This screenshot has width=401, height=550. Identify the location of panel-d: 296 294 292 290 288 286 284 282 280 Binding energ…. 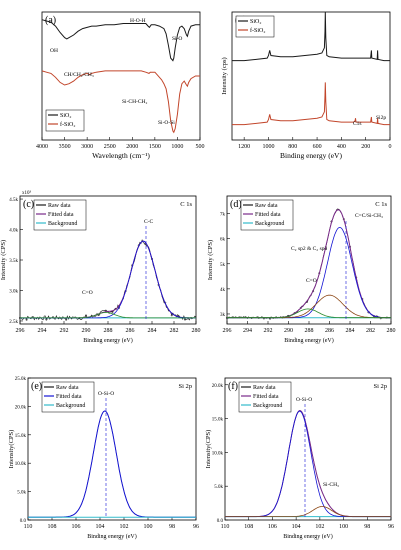
(301, 270).